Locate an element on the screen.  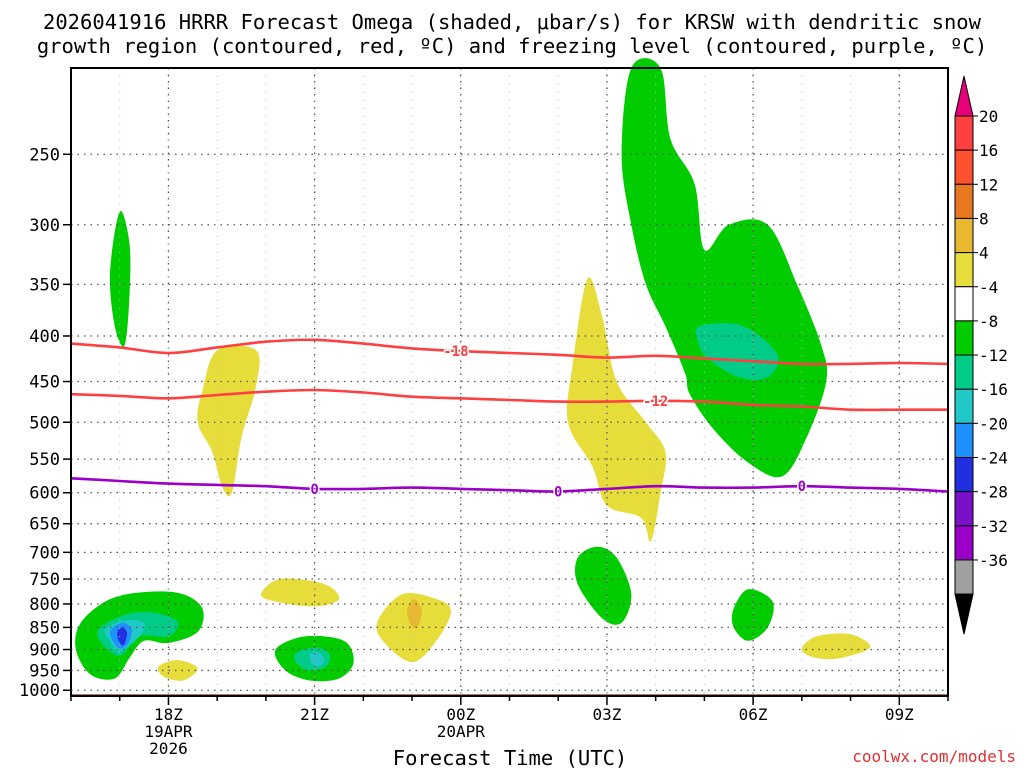
y-tick-label: 300 is located at coordinates (44, 226).